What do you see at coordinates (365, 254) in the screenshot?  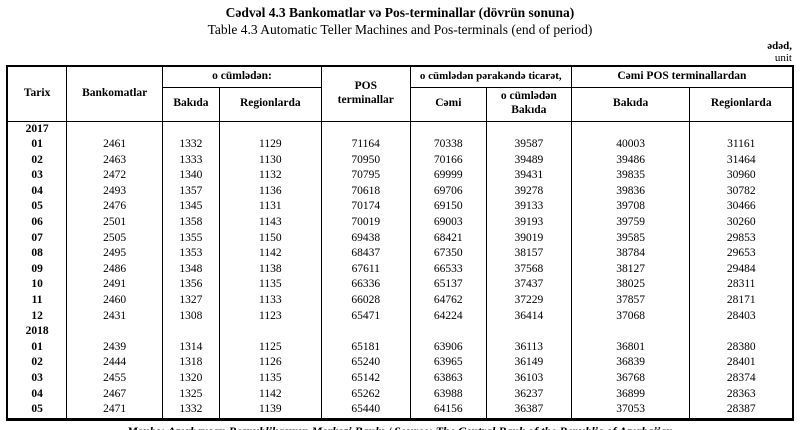 I see `value-cell: 68437` at bounding box center [365, 254].